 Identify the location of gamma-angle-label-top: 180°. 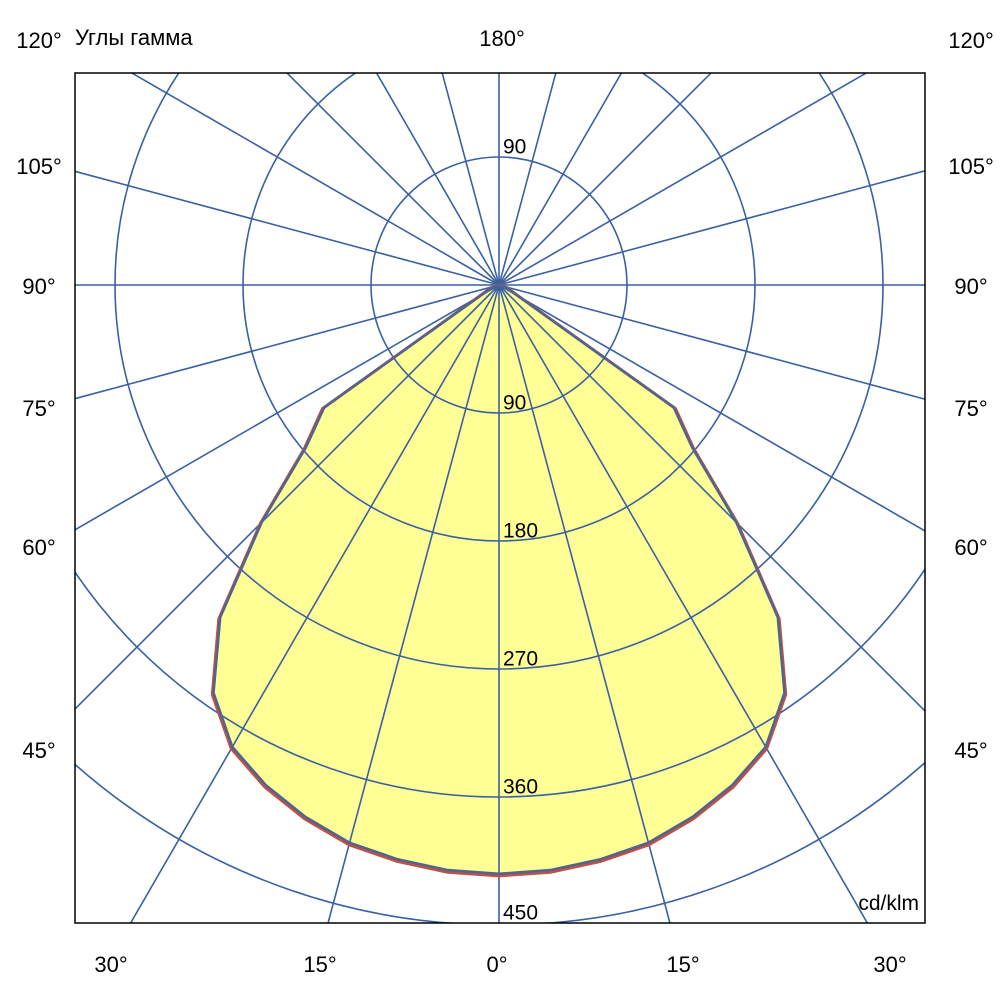
(502, 38).